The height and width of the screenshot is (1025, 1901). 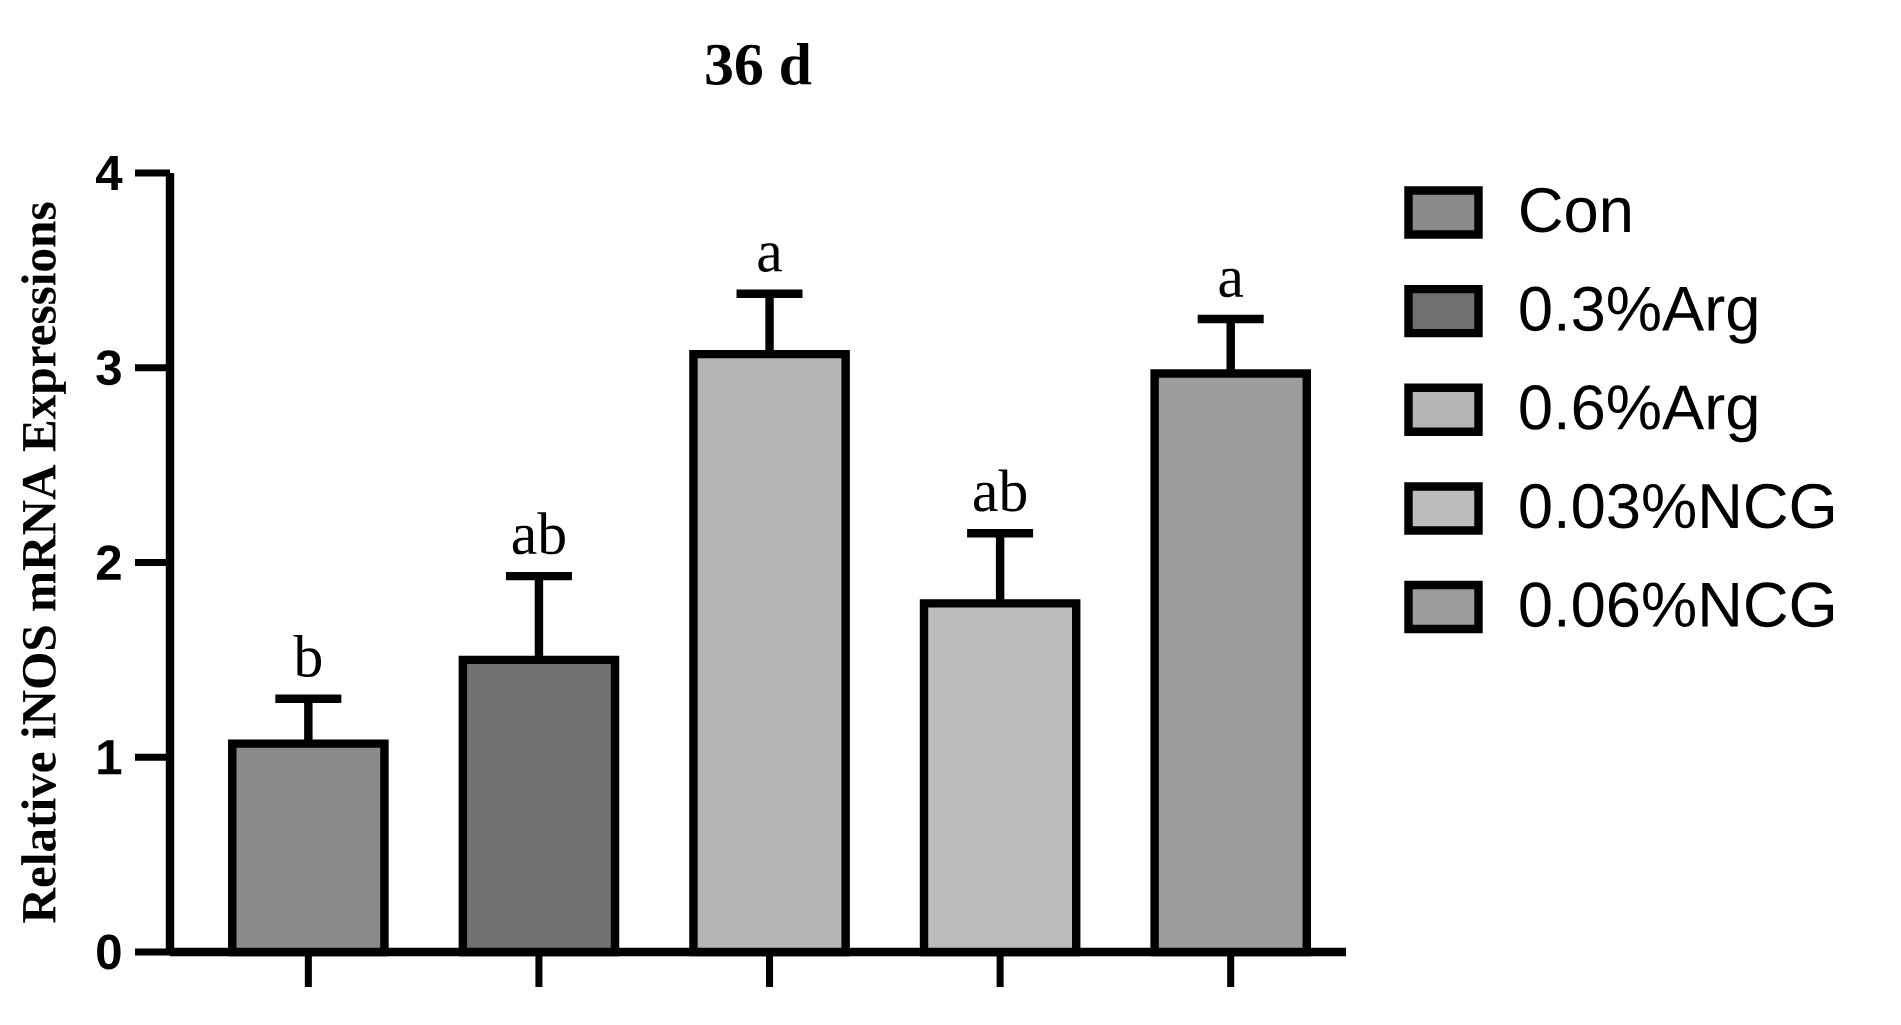 I want to click on data-label: b, so click(x=307, y=656).